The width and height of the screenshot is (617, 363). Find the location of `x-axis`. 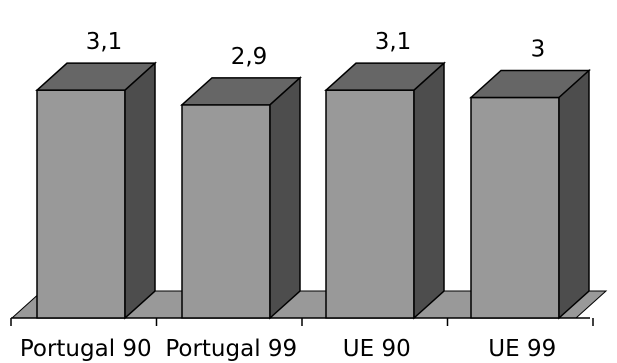

x-axis is located at coordinates (302, 321).